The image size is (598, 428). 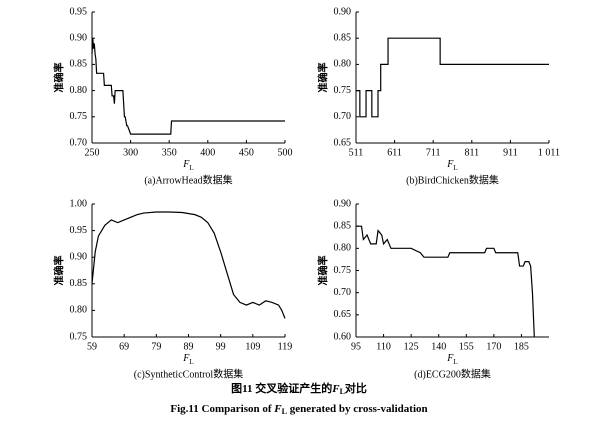 What do you see at coordinates (169, 152) in the screenshot?
I see `x-tick-label: 350` at bounding box center [169, 152].